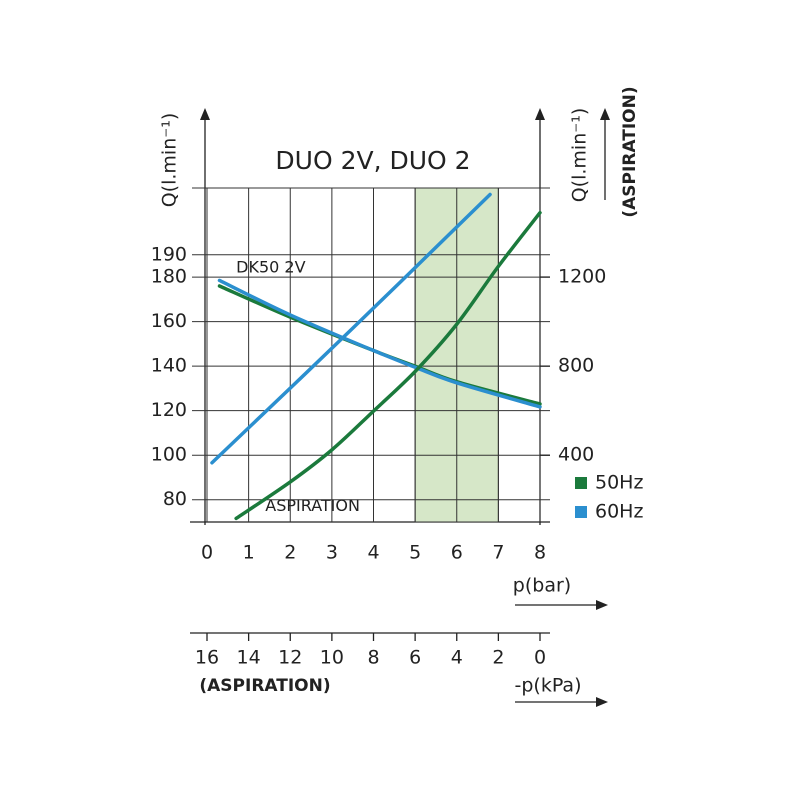 Image resolution: width=800 pixels, height=800 pixels. I want to click on x2-tick-label: 16, so click(207, 658).